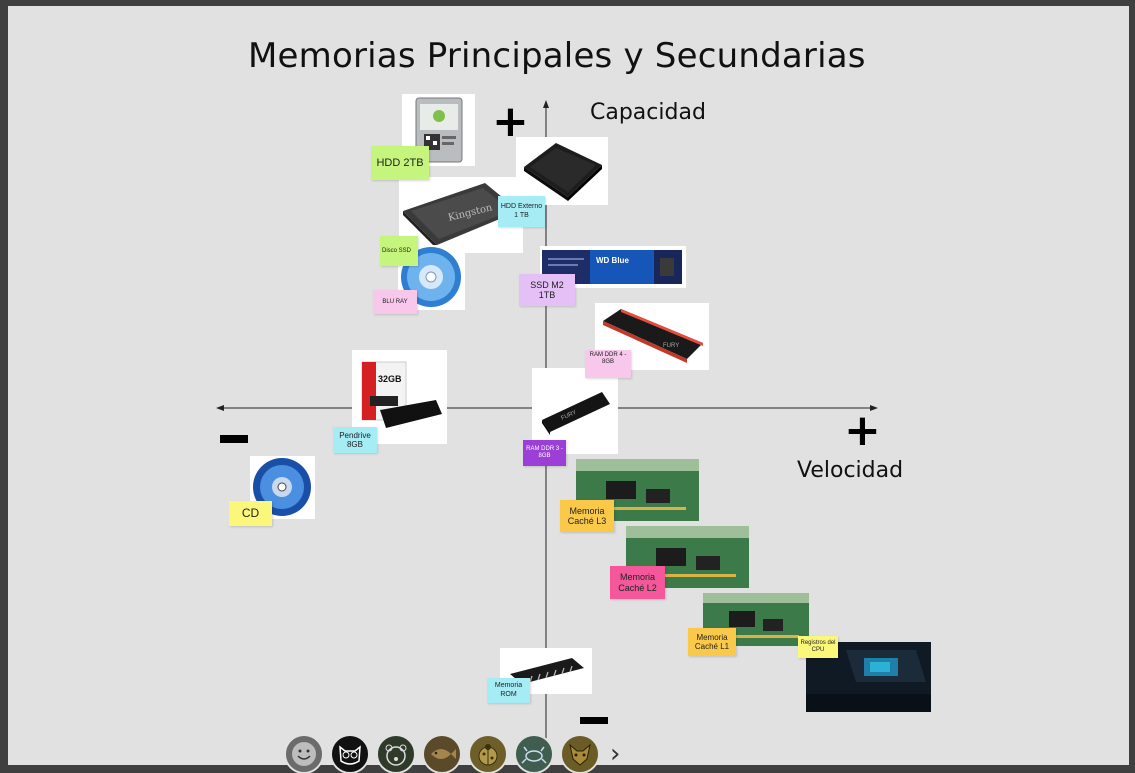 The width and height of the screenshot is (1135, 773). I want to click on owl-icon, so click(350, 755).